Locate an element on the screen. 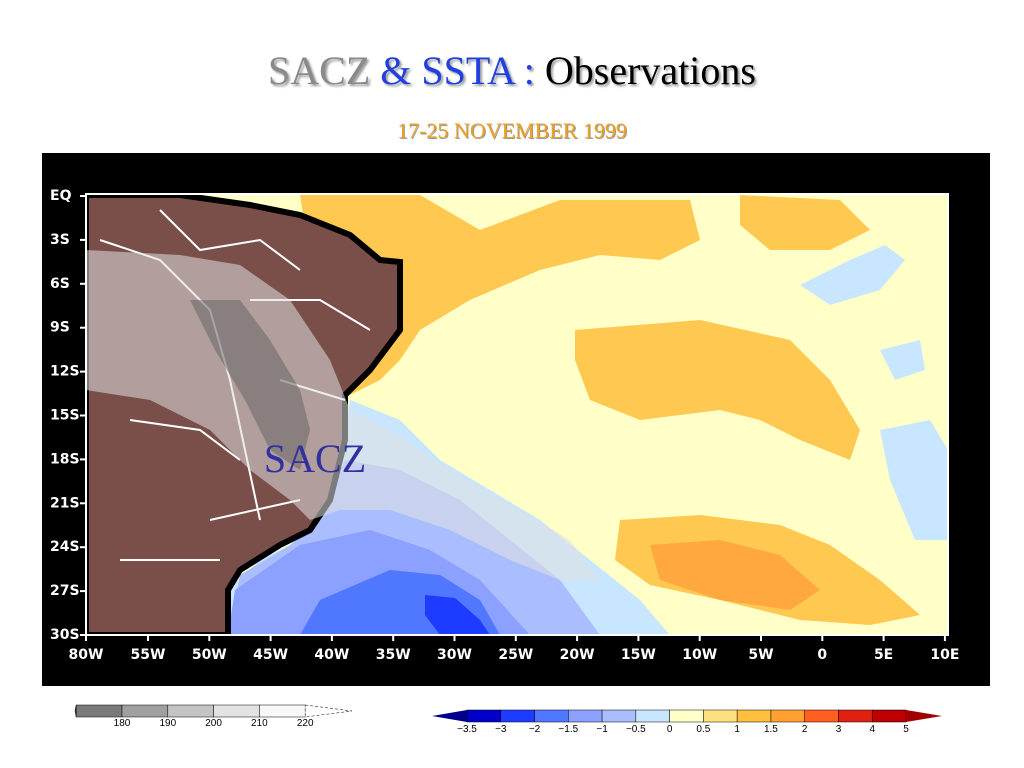 The image size is (1024, 768). colorbar-label: −0.5 is located at coordinates (636, 729).